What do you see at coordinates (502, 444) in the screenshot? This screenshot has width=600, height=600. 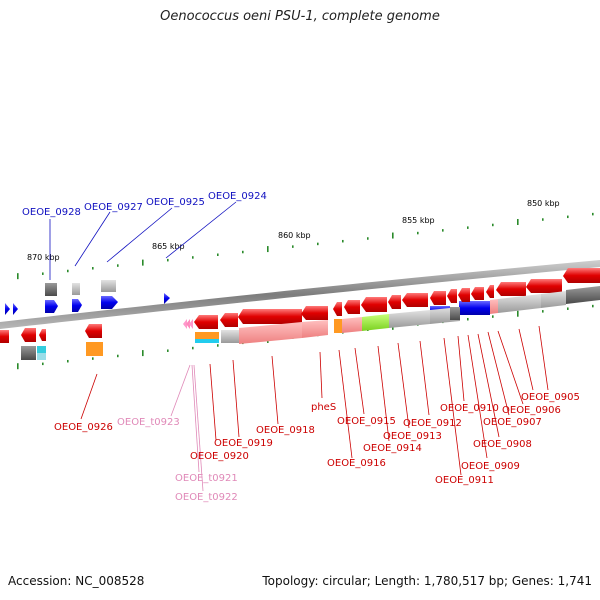 I see `label-oeoe-0908: OEOE_0908` at bounding box center [502, 444].